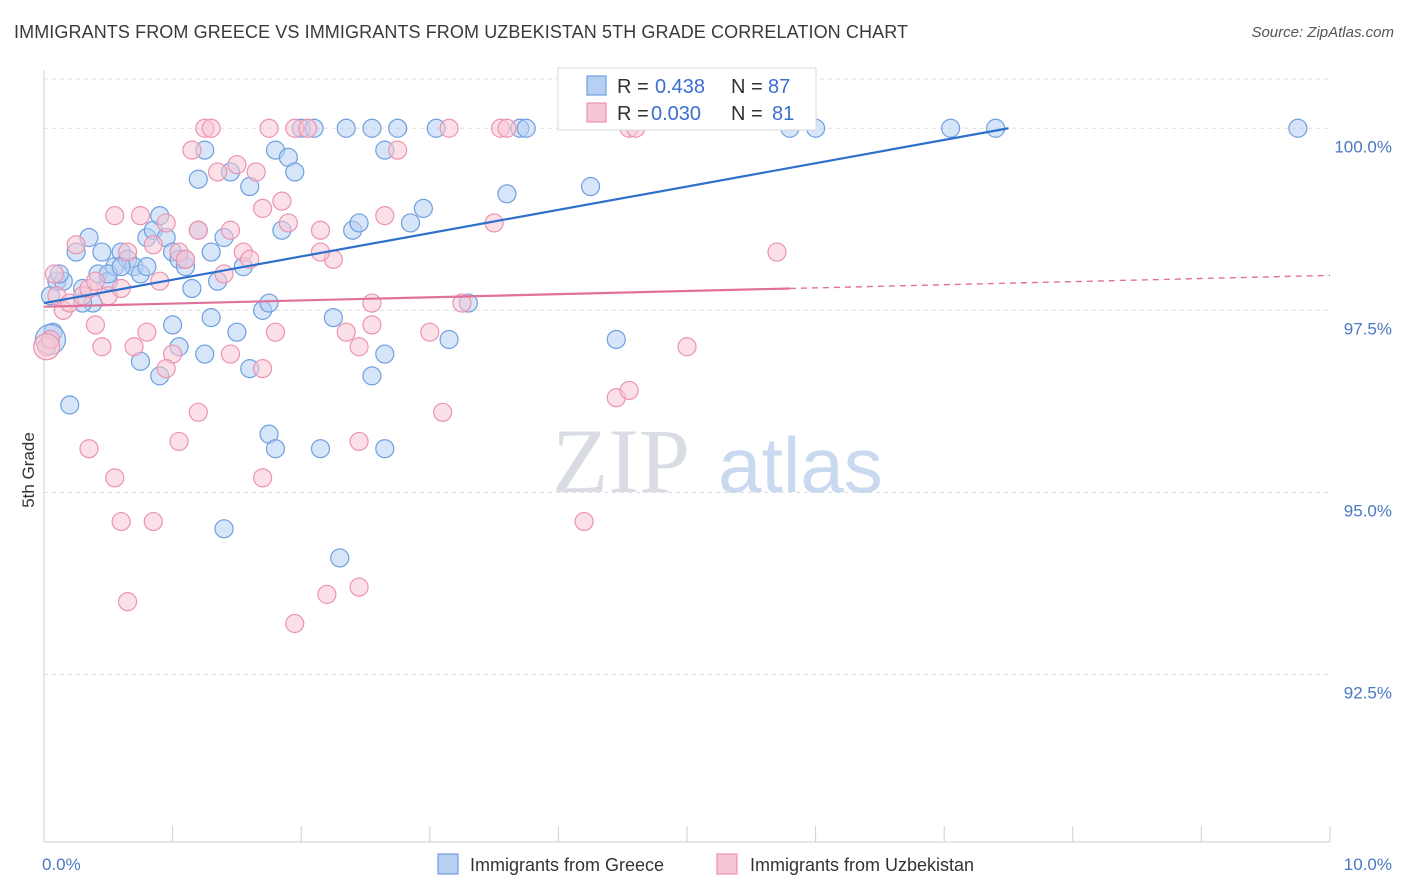 Image resolution: width=1406 pixels, height=892 pixels. Describe the element at coordinates (779, 87) in the screenshot. I see `legend-n-value-greece: 87` at that location.